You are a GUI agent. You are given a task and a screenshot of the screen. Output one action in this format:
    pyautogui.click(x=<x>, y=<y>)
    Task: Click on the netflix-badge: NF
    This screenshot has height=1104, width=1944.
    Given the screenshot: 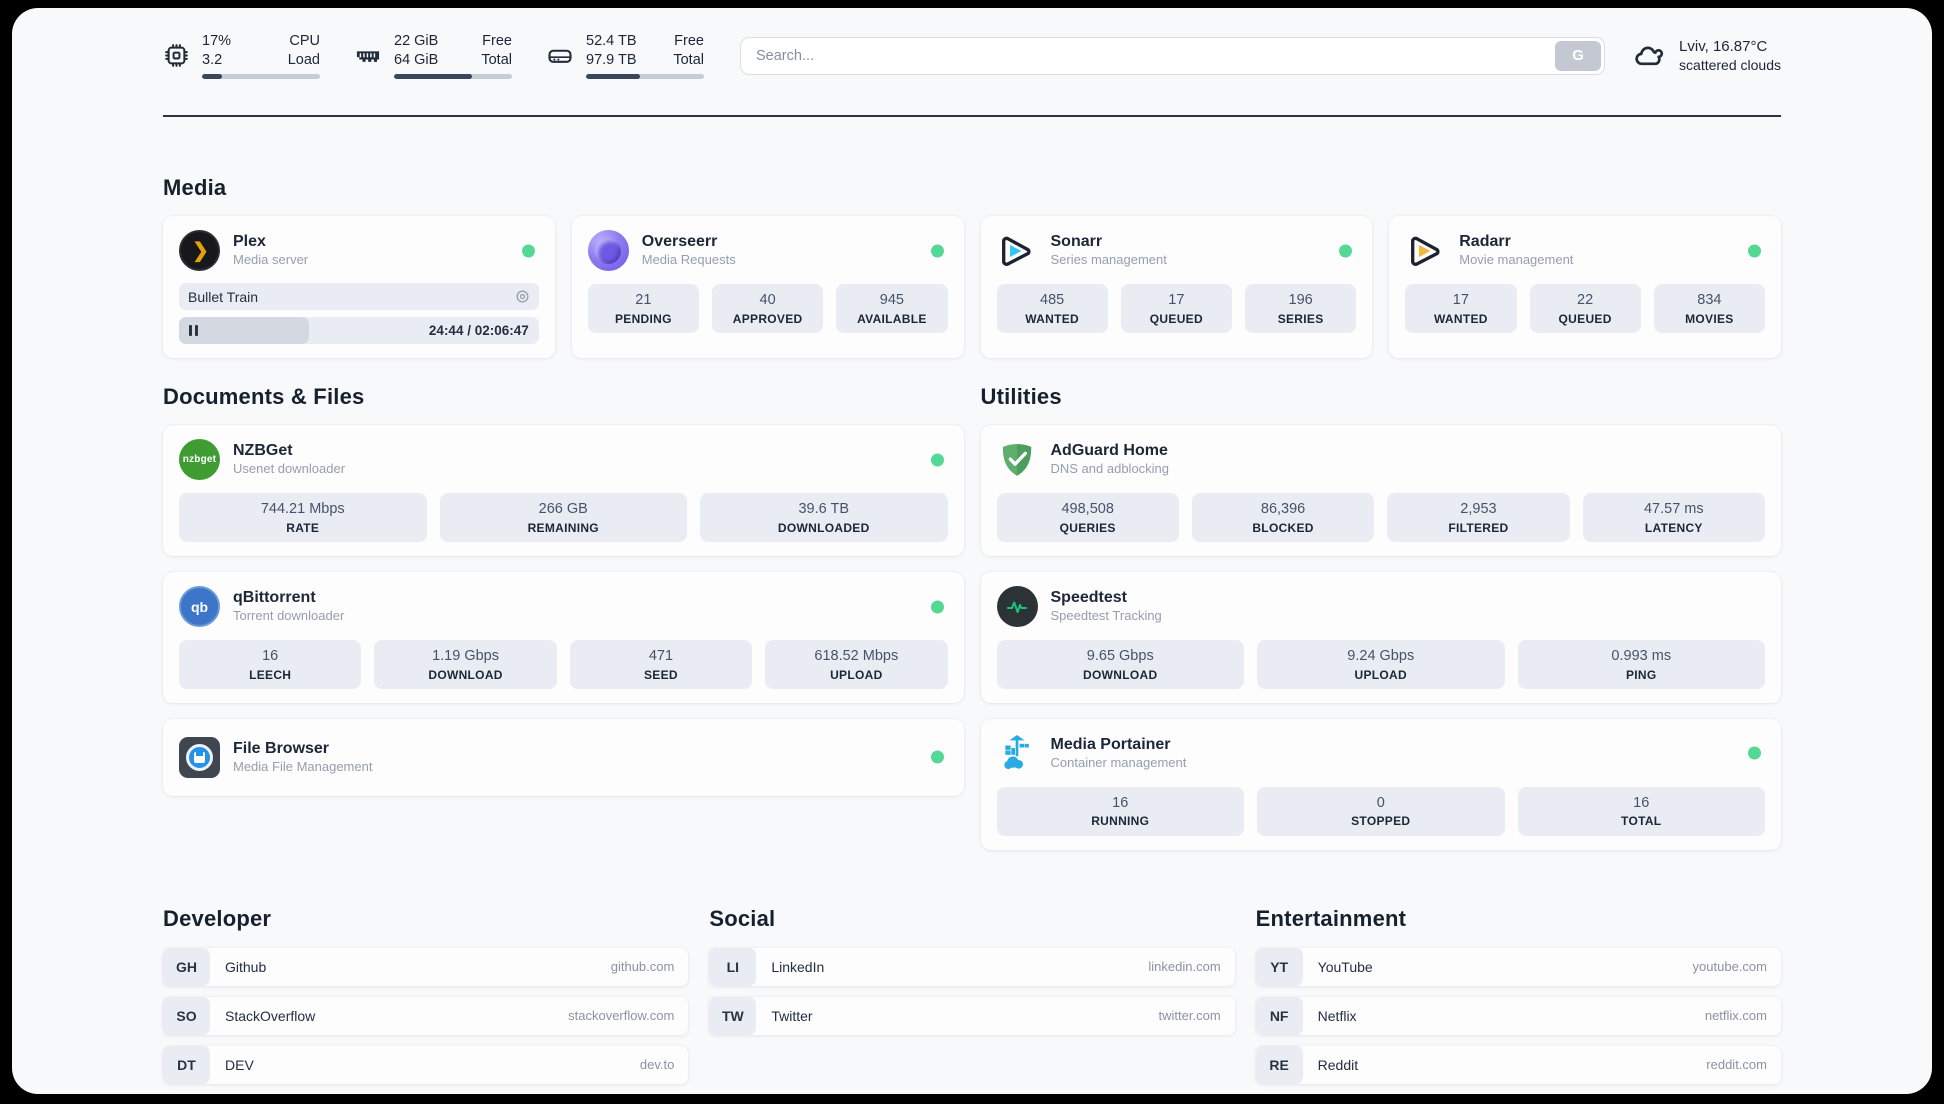 What is the action you would take?
    pyautogui.click(x=1279, y=1015)
    